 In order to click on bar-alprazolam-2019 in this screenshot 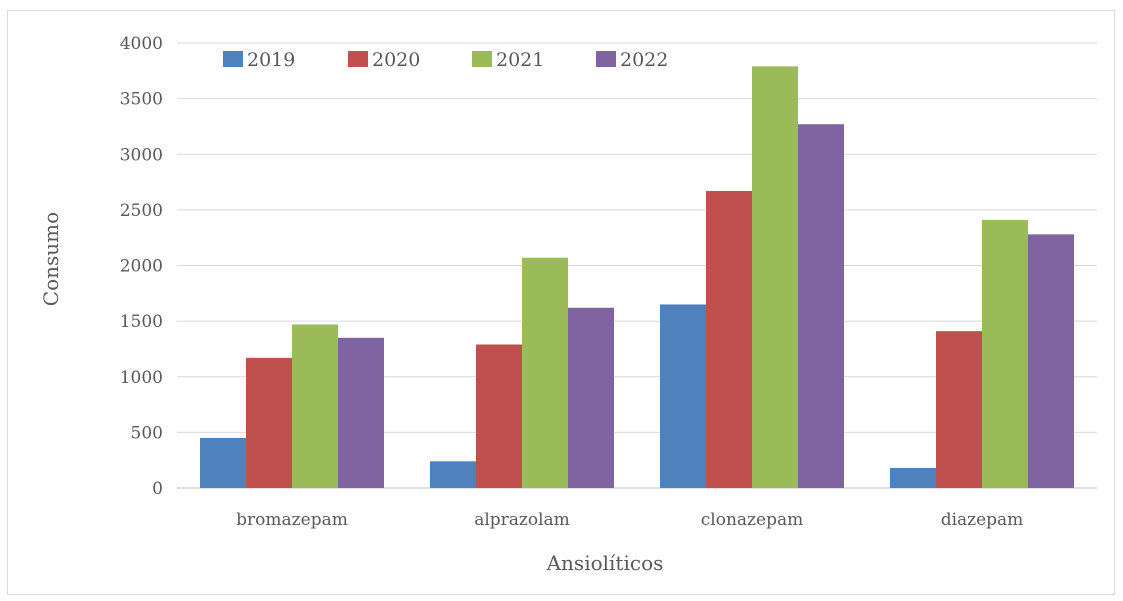, I will do `click(453, 474)`.